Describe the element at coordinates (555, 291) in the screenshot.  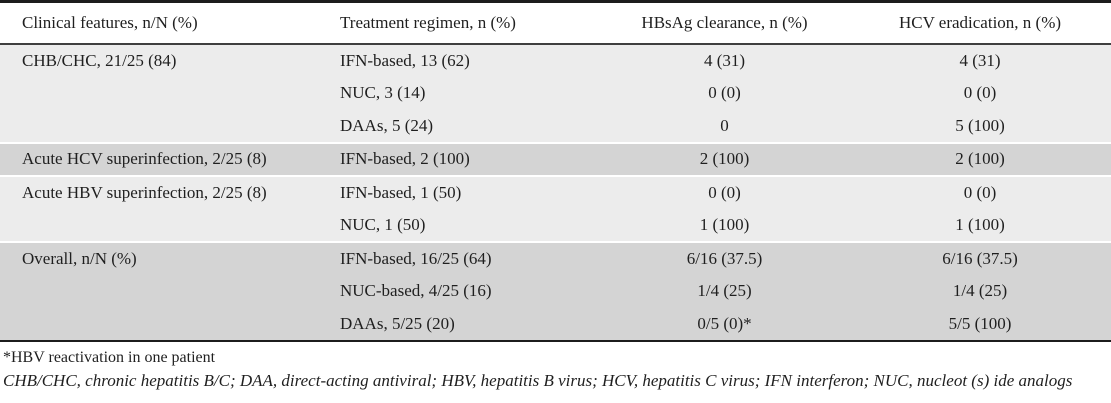
I see `table-row: NUC-based, 4/25 (16) 1/4 (25) 1/4 (25)` at that location.